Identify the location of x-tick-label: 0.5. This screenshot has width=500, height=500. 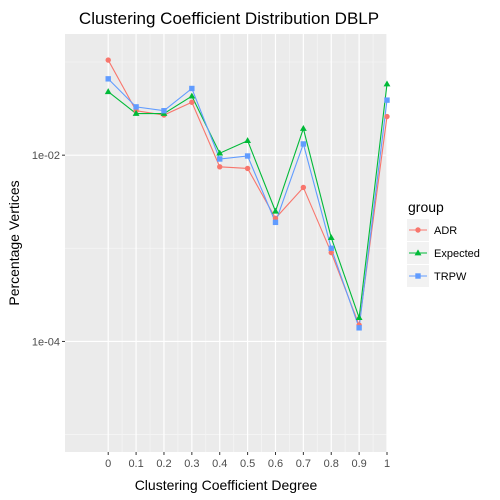
(247, 464).